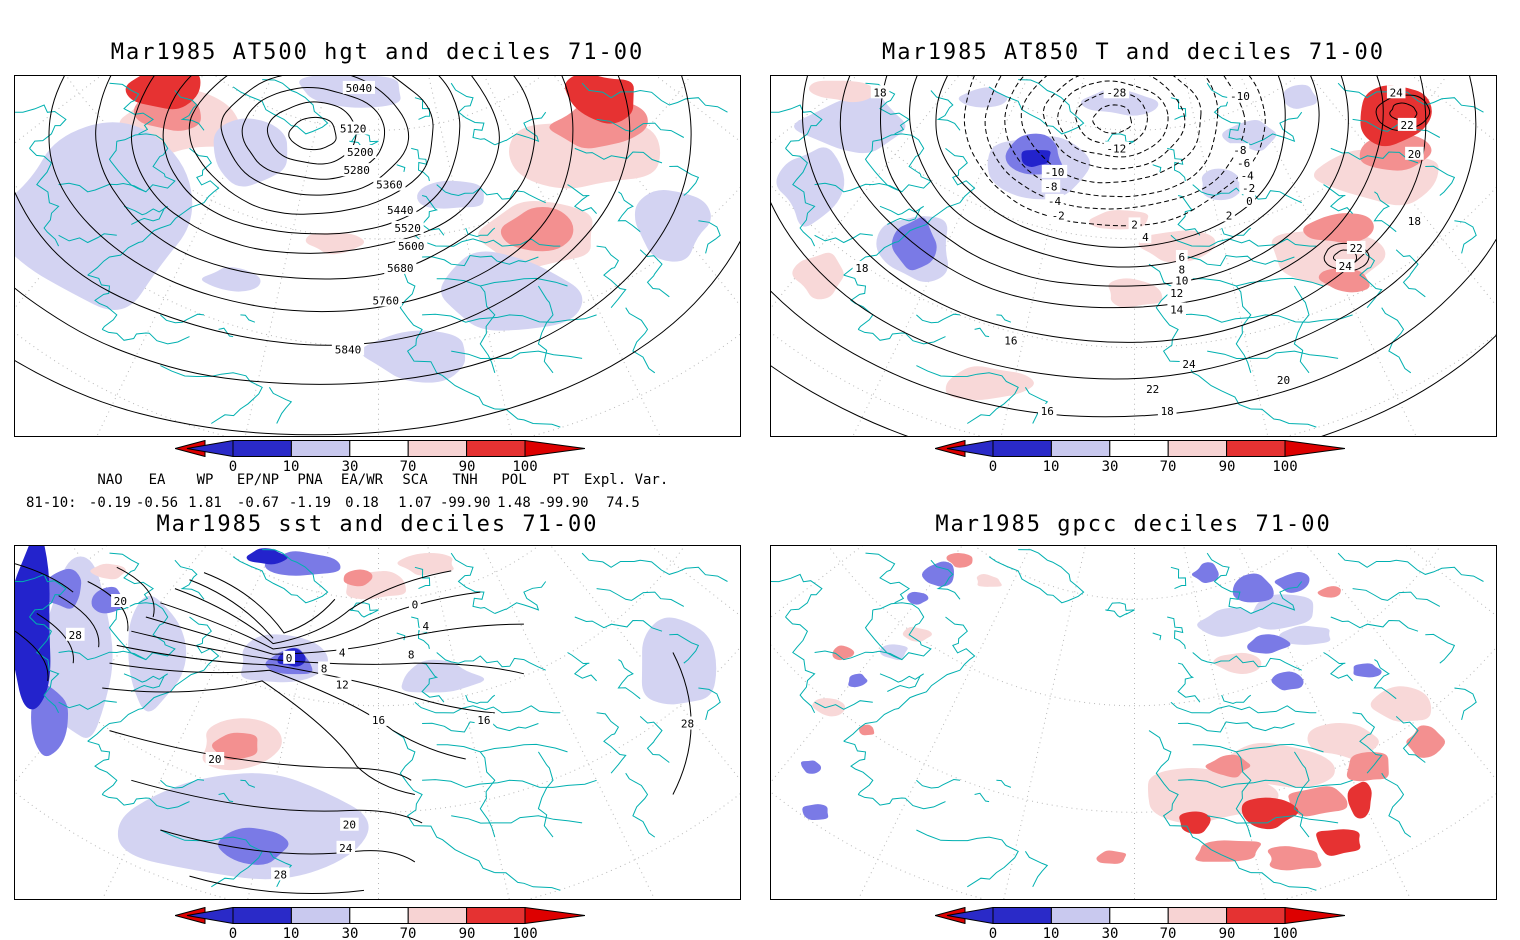  What do you see at coordinates (380, 923) in the screenshot?
I see `decile-colorbar-sst: 0 10 30 70 90 100` at bounding box center [380, 923].